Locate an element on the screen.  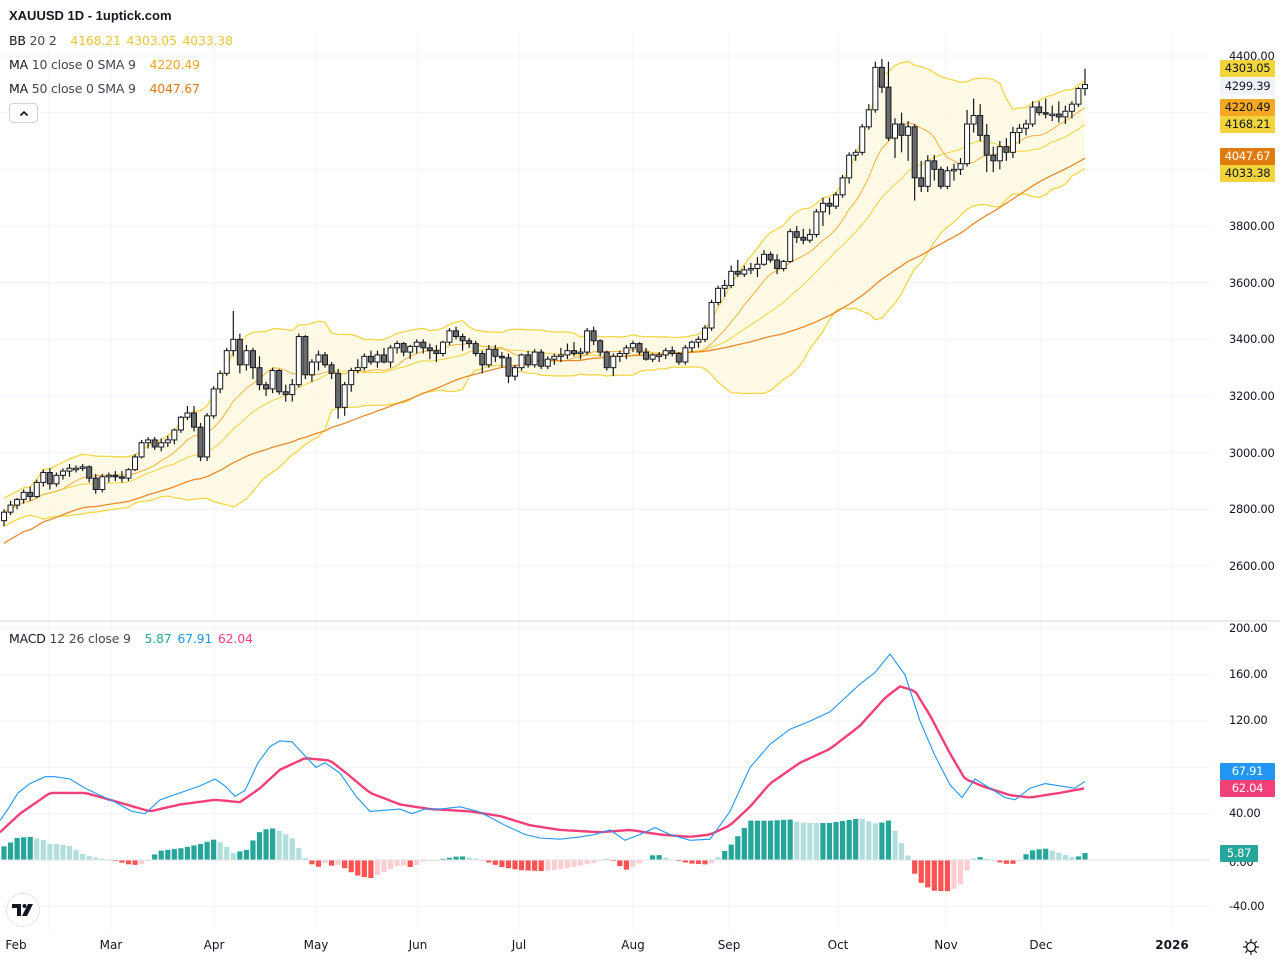
macd-histogram is located at coordinates (544, 855).